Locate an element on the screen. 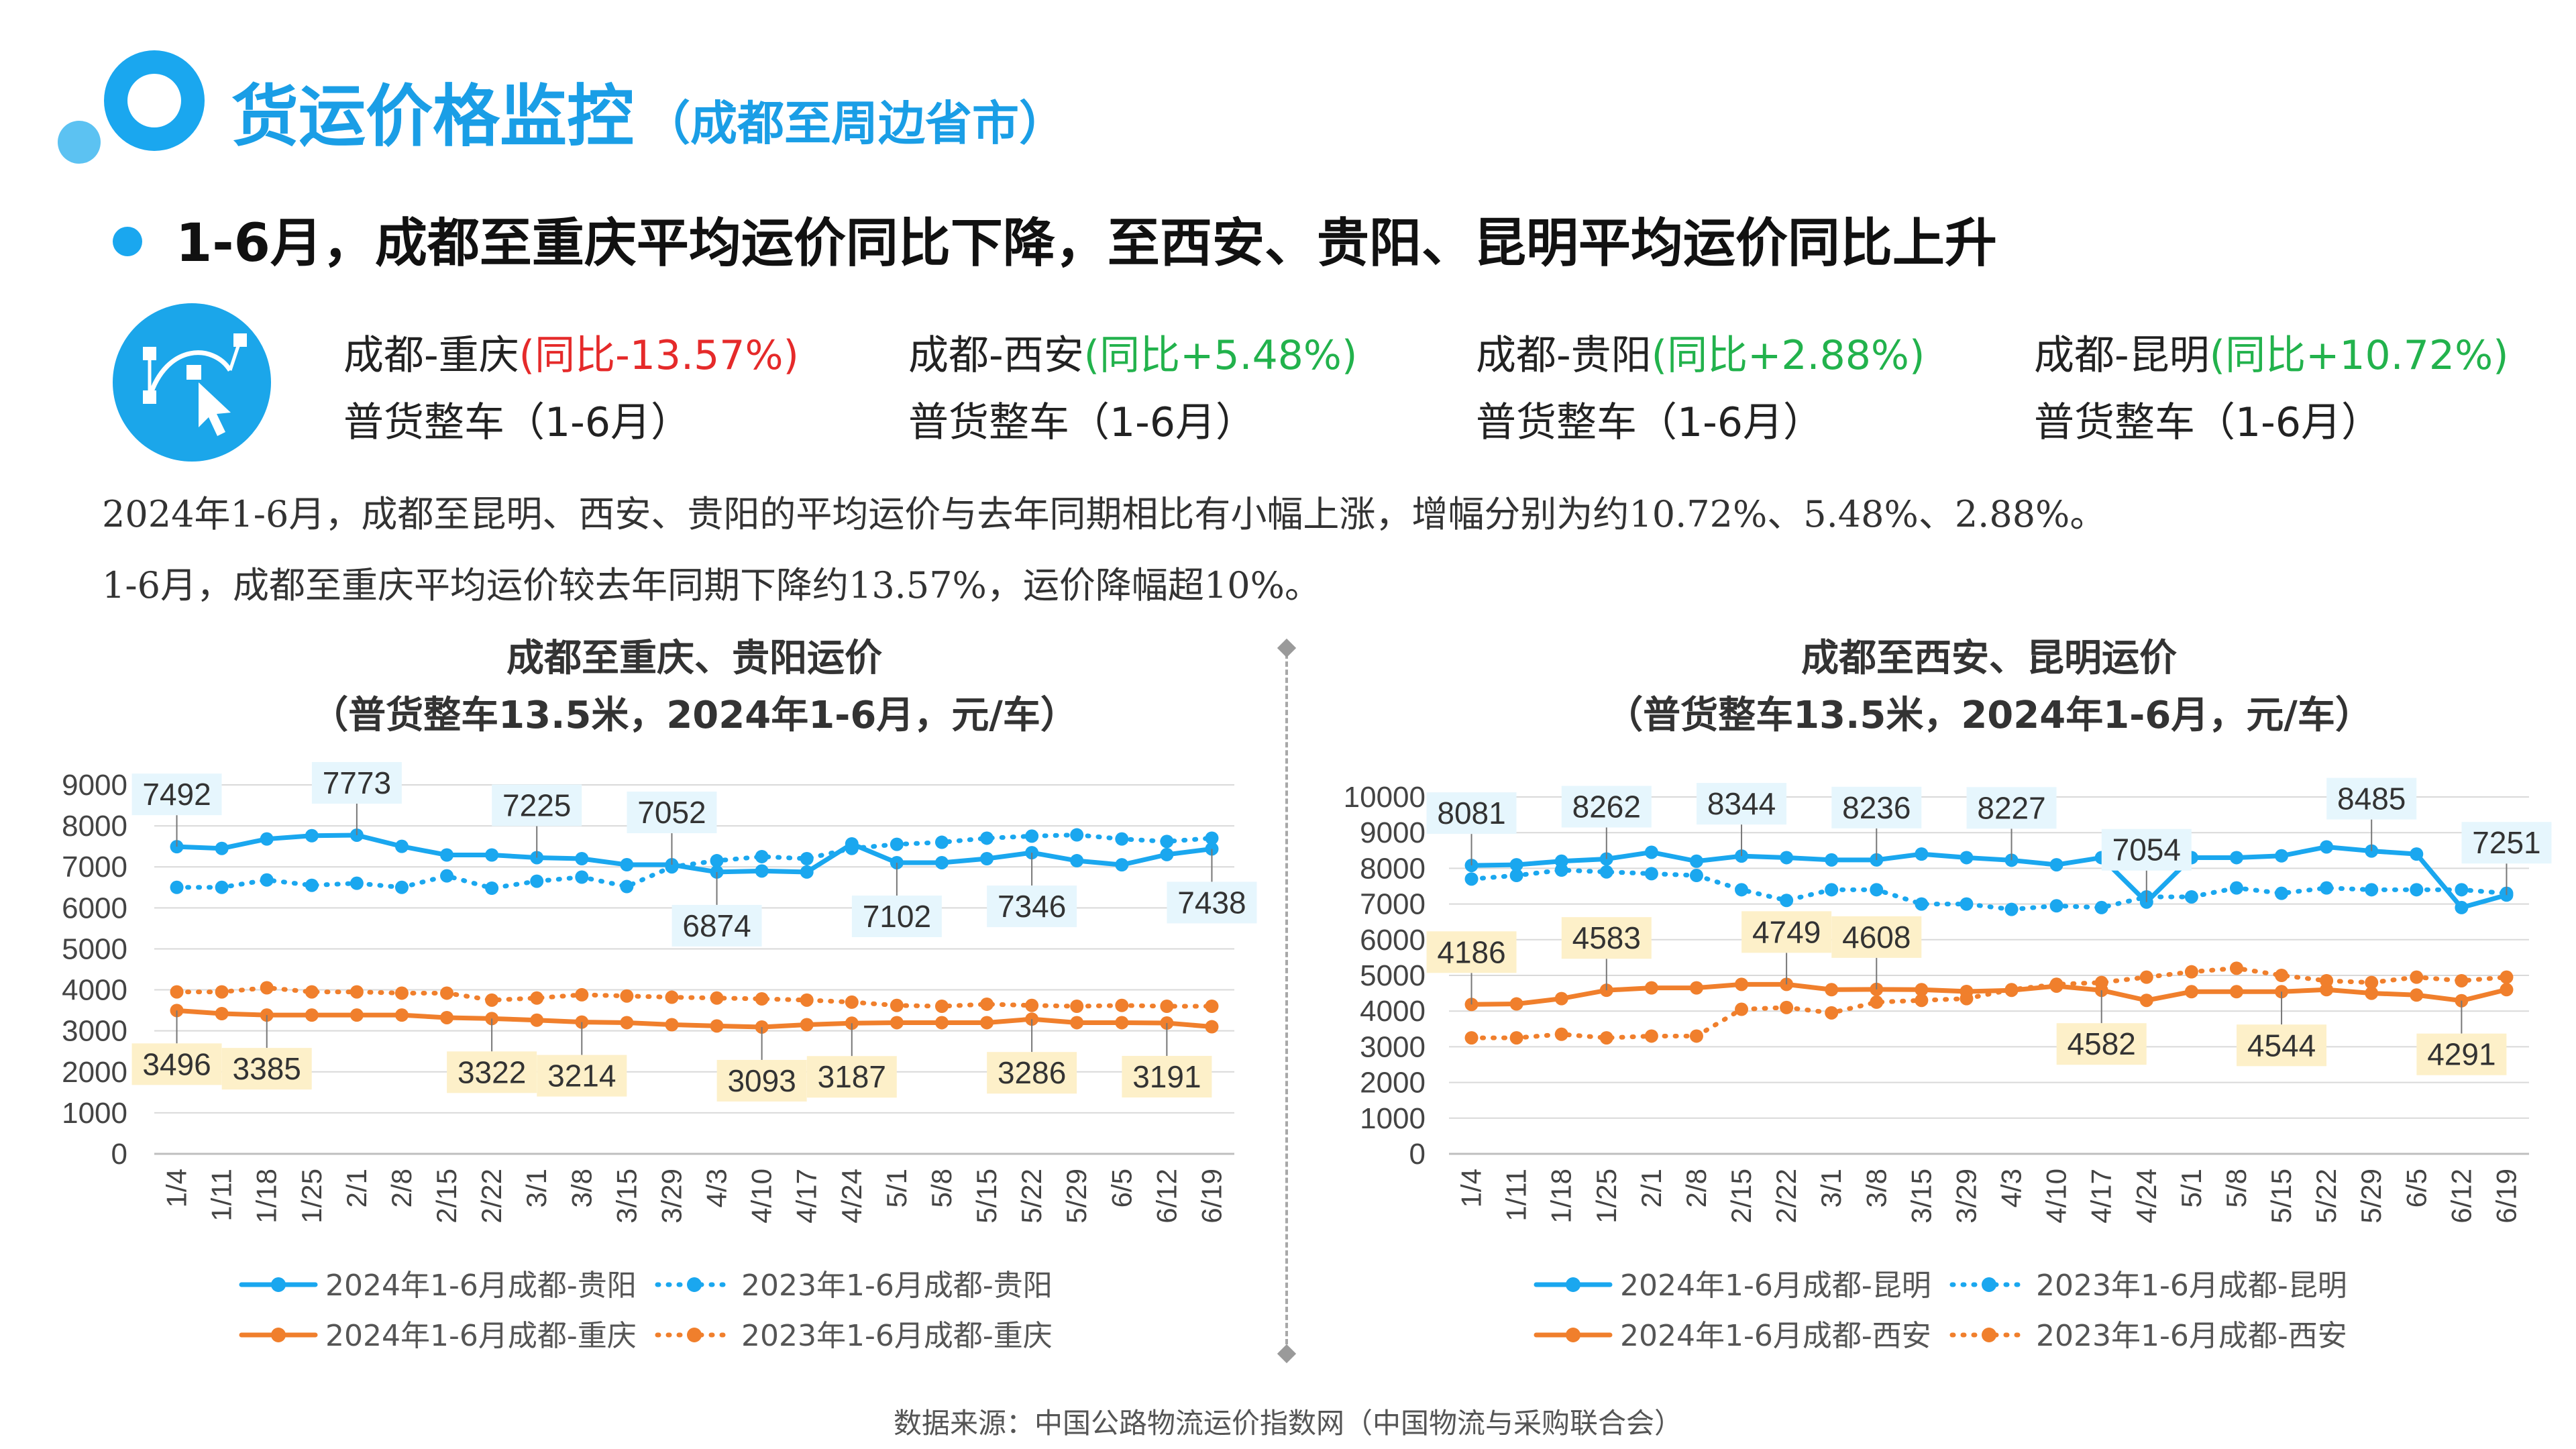 The width and height of the screenshot is (2576, 1449). x-tick-label: 1/4 is located at coordinates (1471, 1188).